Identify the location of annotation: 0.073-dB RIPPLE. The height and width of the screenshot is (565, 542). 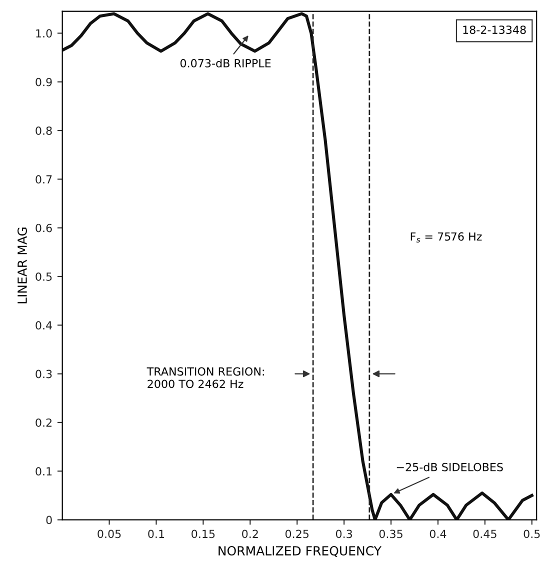
(225, 63).